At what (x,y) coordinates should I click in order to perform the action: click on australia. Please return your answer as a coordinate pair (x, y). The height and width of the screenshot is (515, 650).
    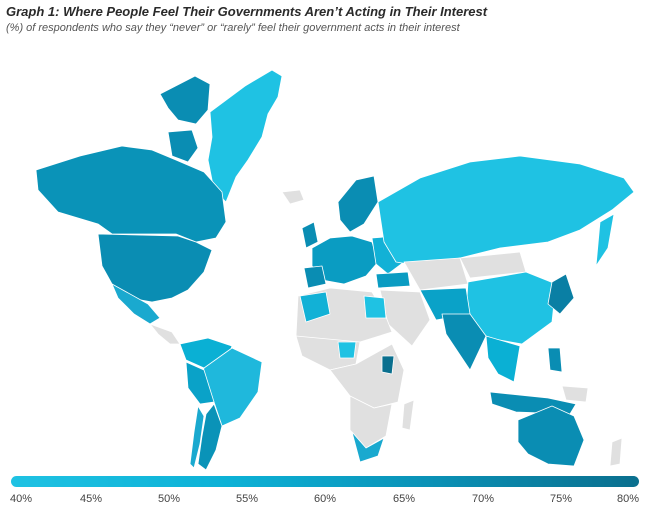
    Looking at the image, I should click on (551, 436).